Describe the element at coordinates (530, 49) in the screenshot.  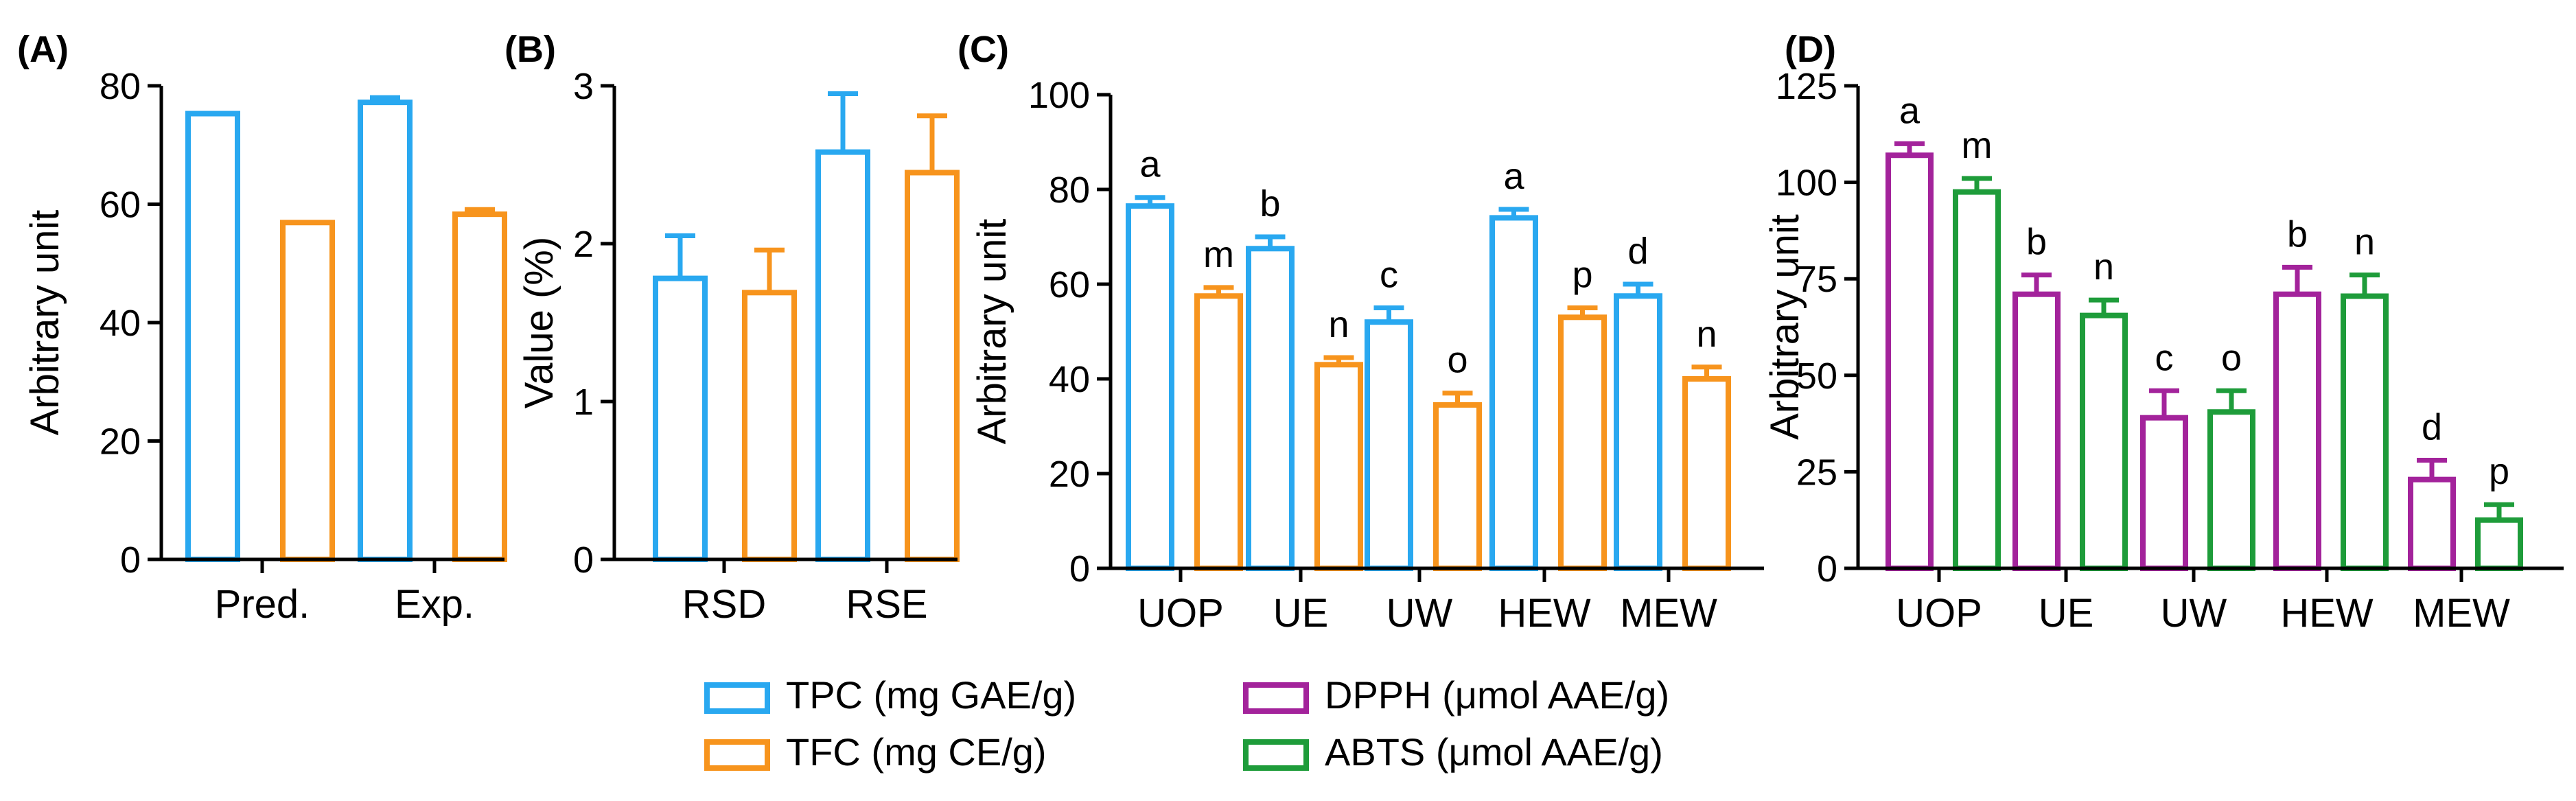
I see `panel-label: (B)` at that location.